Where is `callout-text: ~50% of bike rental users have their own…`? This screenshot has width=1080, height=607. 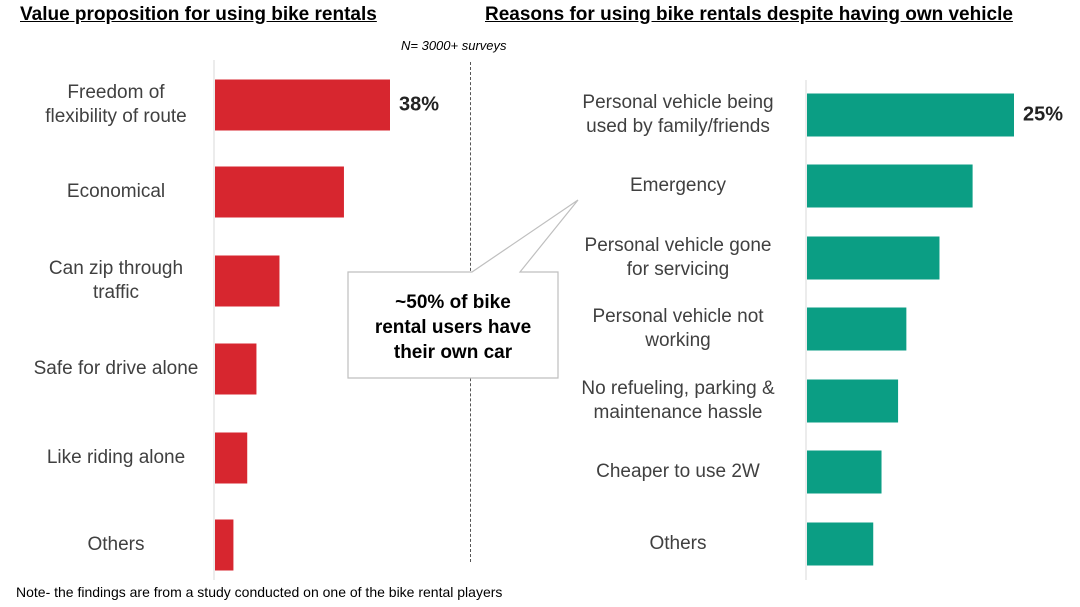 callout-text: ~50% of bike rental users have their own… is located at coordinates (453, 327).